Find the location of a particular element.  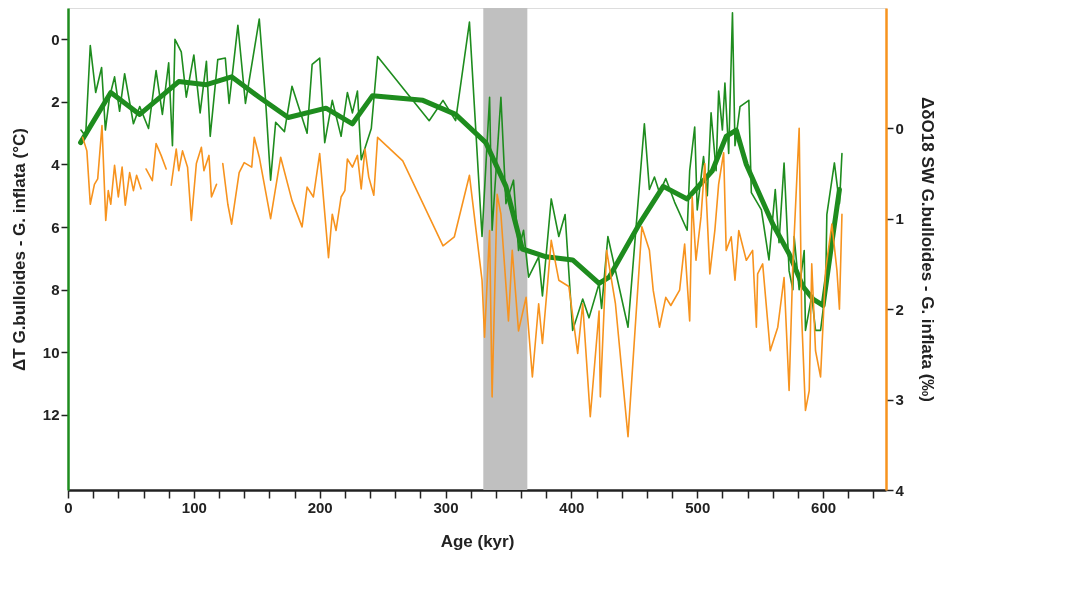

x-tick-label: 100 is located at coordinates (194, 507).